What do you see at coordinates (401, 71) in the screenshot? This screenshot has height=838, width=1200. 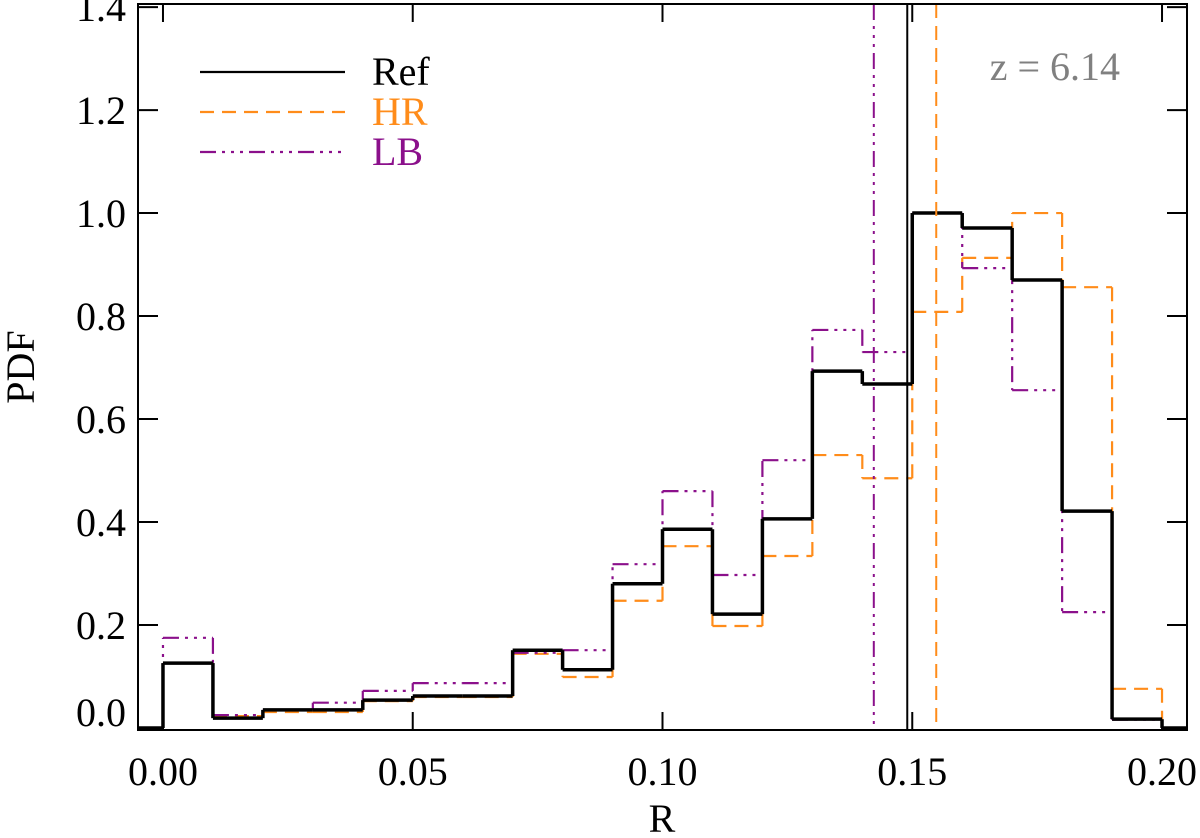 I see `legend-label: Ref` at bounding box center [401, 71].